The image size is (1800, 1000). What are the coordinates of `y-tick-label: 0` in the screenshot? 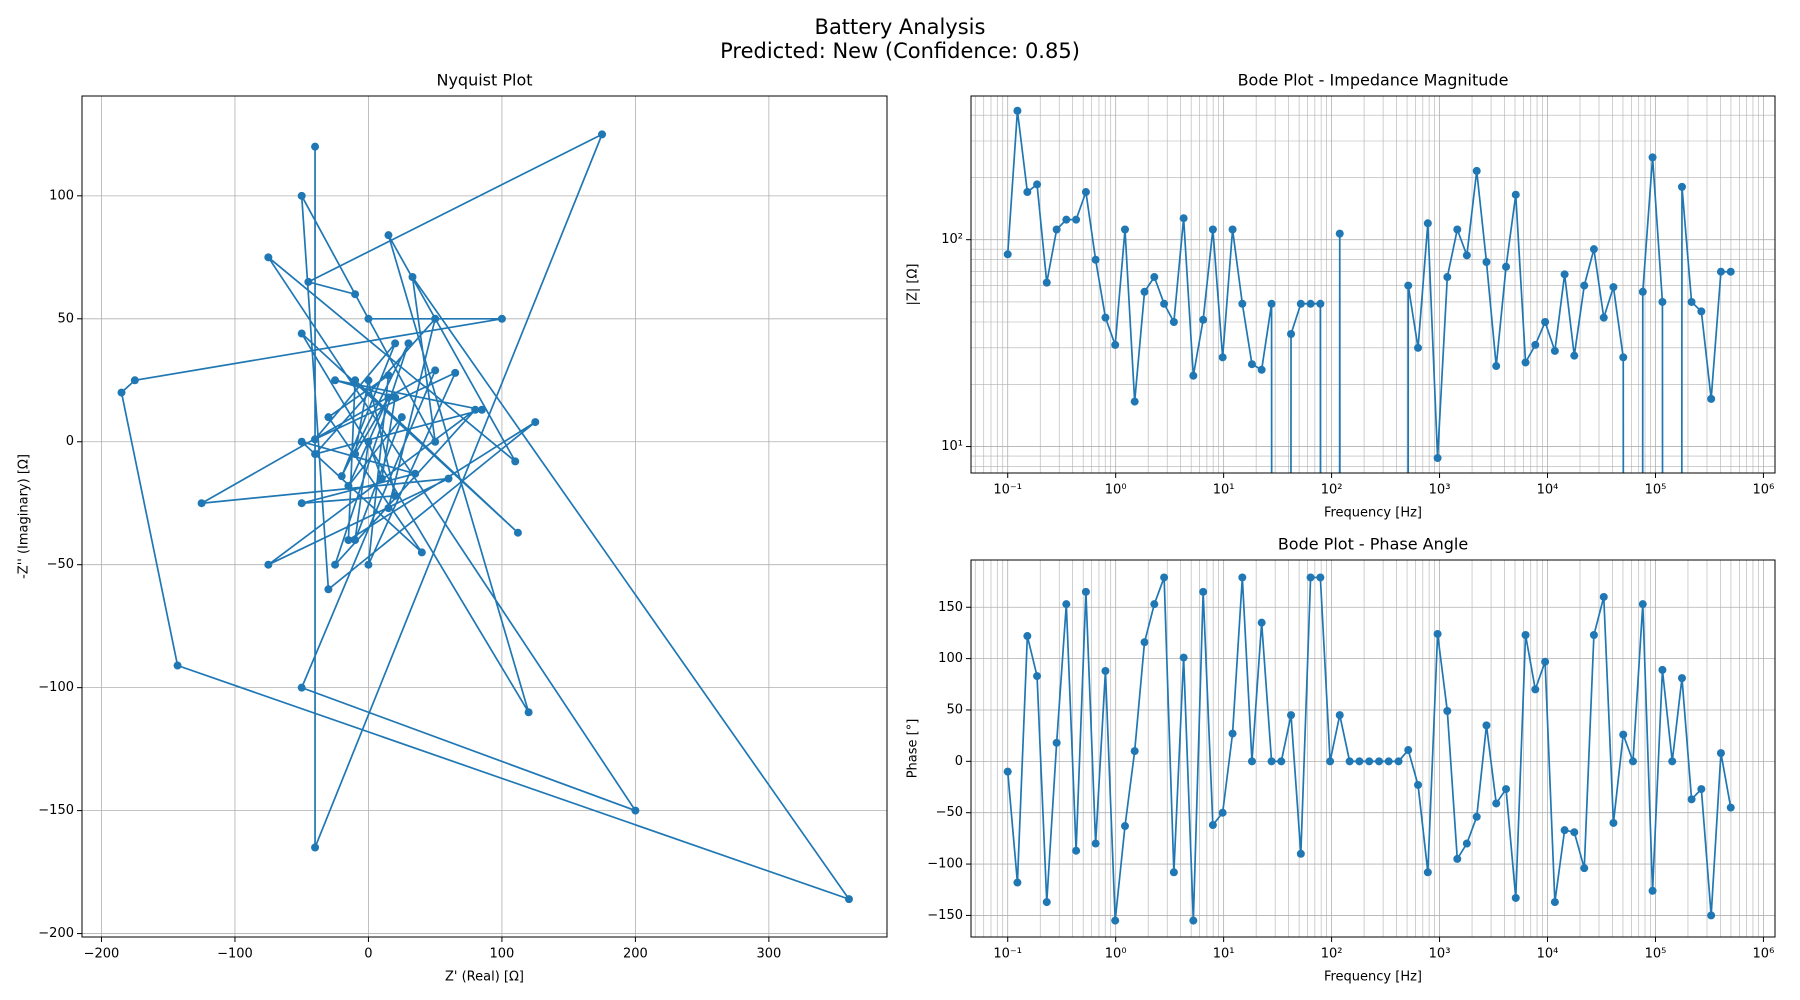 It's located at (70, 441).